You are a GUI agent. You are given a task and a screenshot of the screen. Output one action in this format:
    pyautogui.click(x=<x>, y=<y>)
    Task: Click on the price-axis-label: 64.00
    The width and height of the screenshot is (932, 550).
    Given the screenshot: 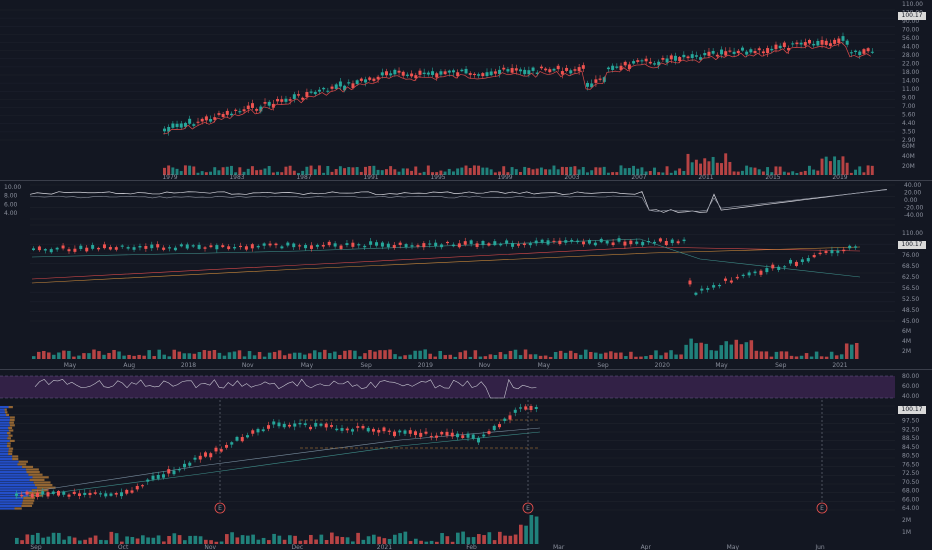 What is the action you would take?
    pyautogui.click(x=910, y=508)
    